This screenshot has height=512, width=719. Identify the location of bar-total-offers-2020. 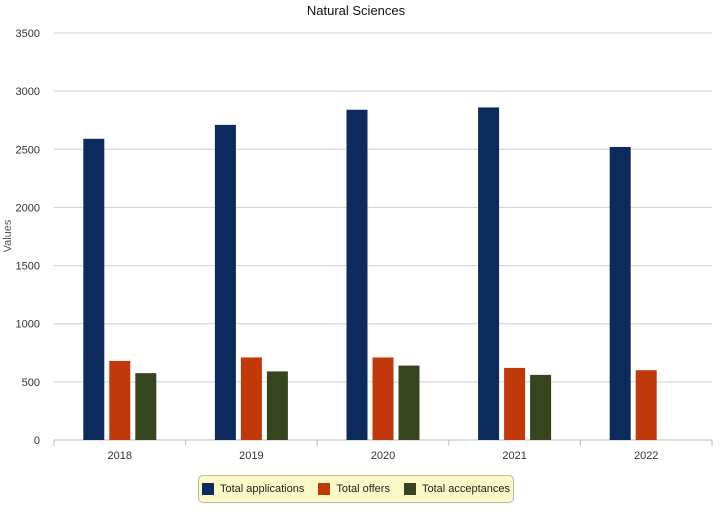
(383, 398).